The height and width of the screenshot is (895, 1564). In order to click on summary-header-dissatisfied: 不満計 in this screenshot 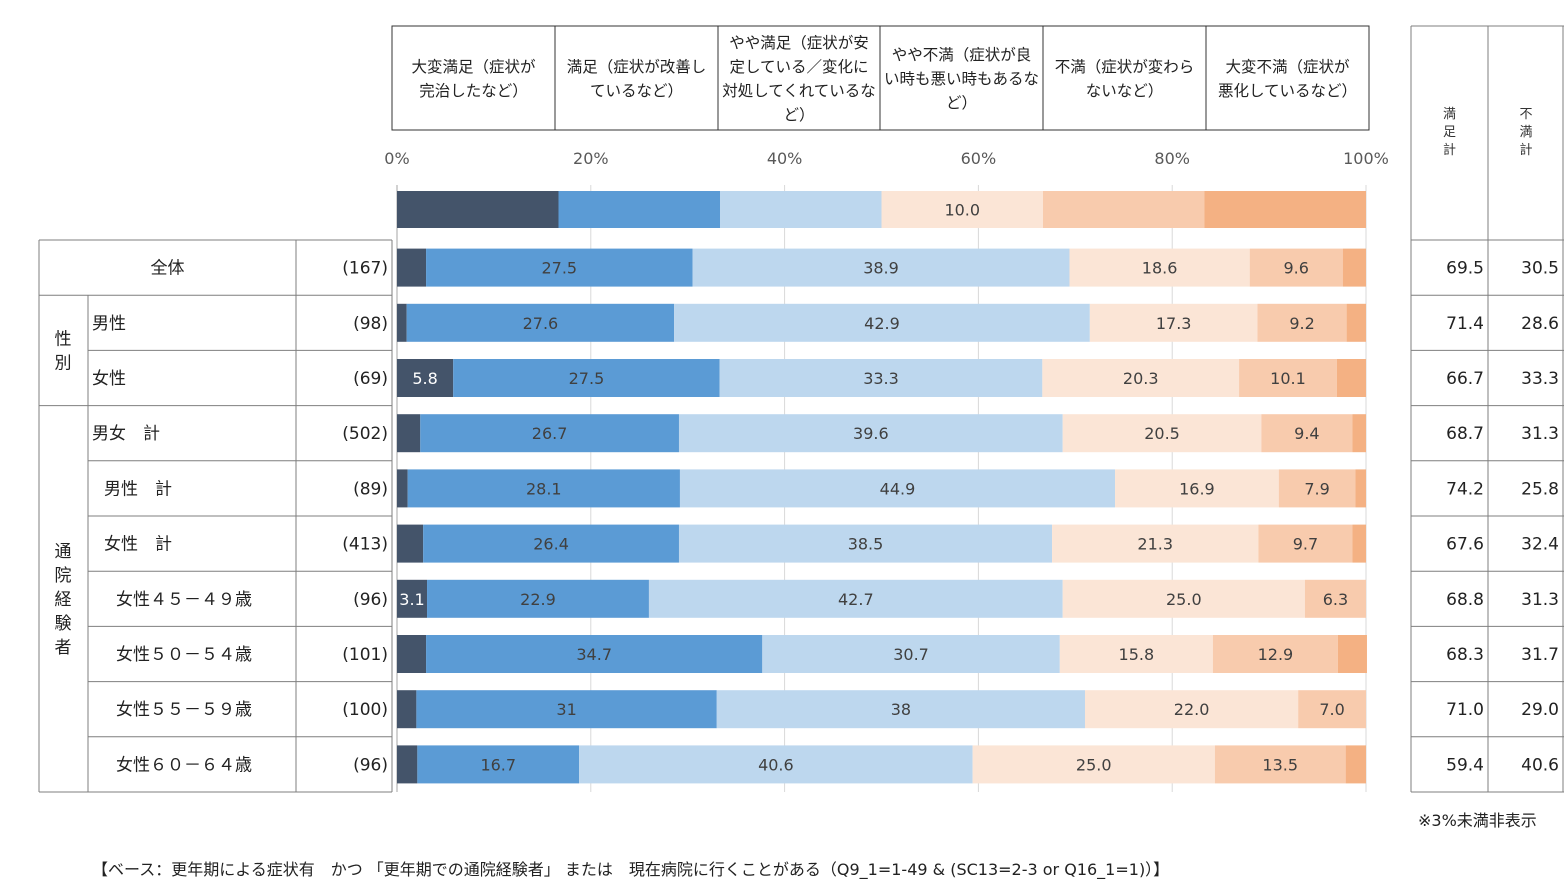, I will do `click(1525, 132)`.